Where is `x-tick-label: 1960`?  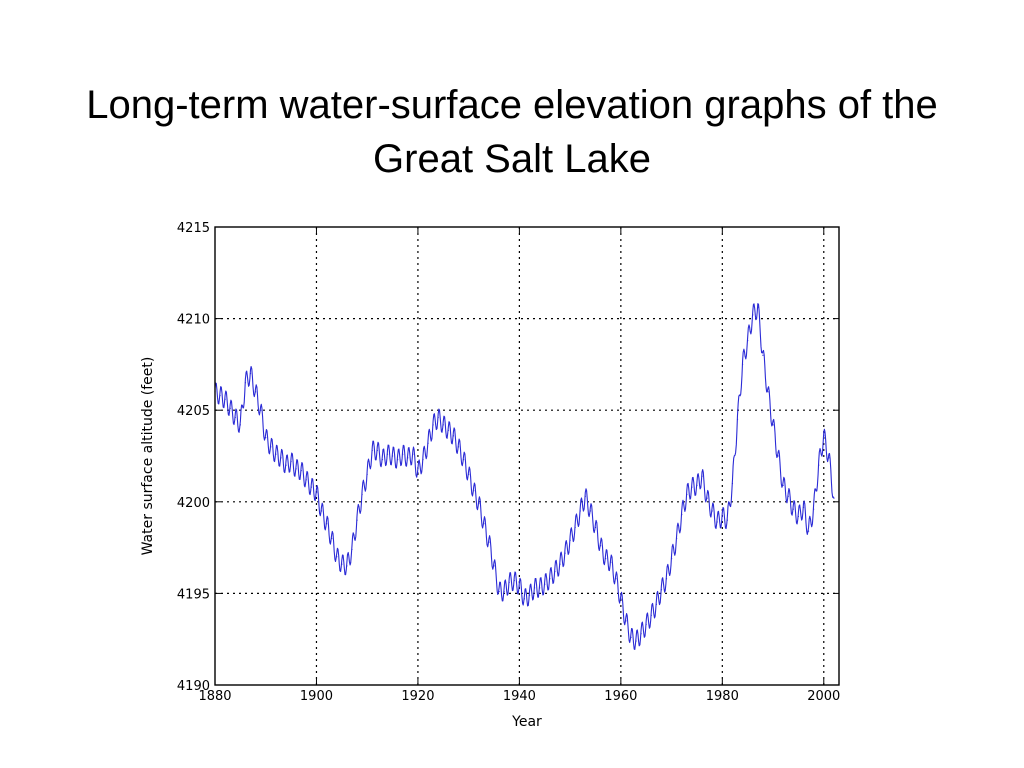
x-tick-label: 1960 is located at coordinates (620, 696).